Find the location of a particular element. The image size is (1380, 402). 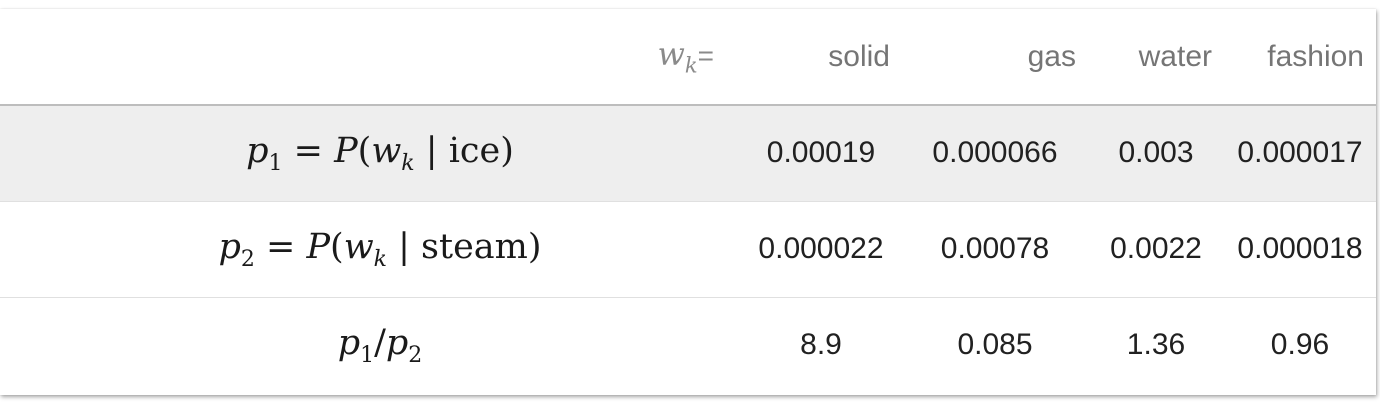

table-cell: 0.00019 is located at coordinates (821, 153).